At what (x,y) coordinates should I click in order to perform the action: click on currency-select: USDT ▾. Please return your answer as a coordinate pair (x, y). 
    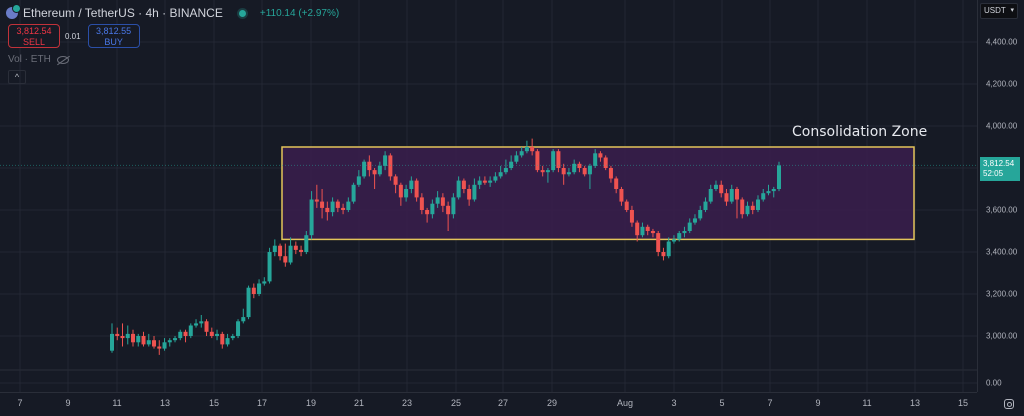
    Looking at the image, I should click on (999, 11).